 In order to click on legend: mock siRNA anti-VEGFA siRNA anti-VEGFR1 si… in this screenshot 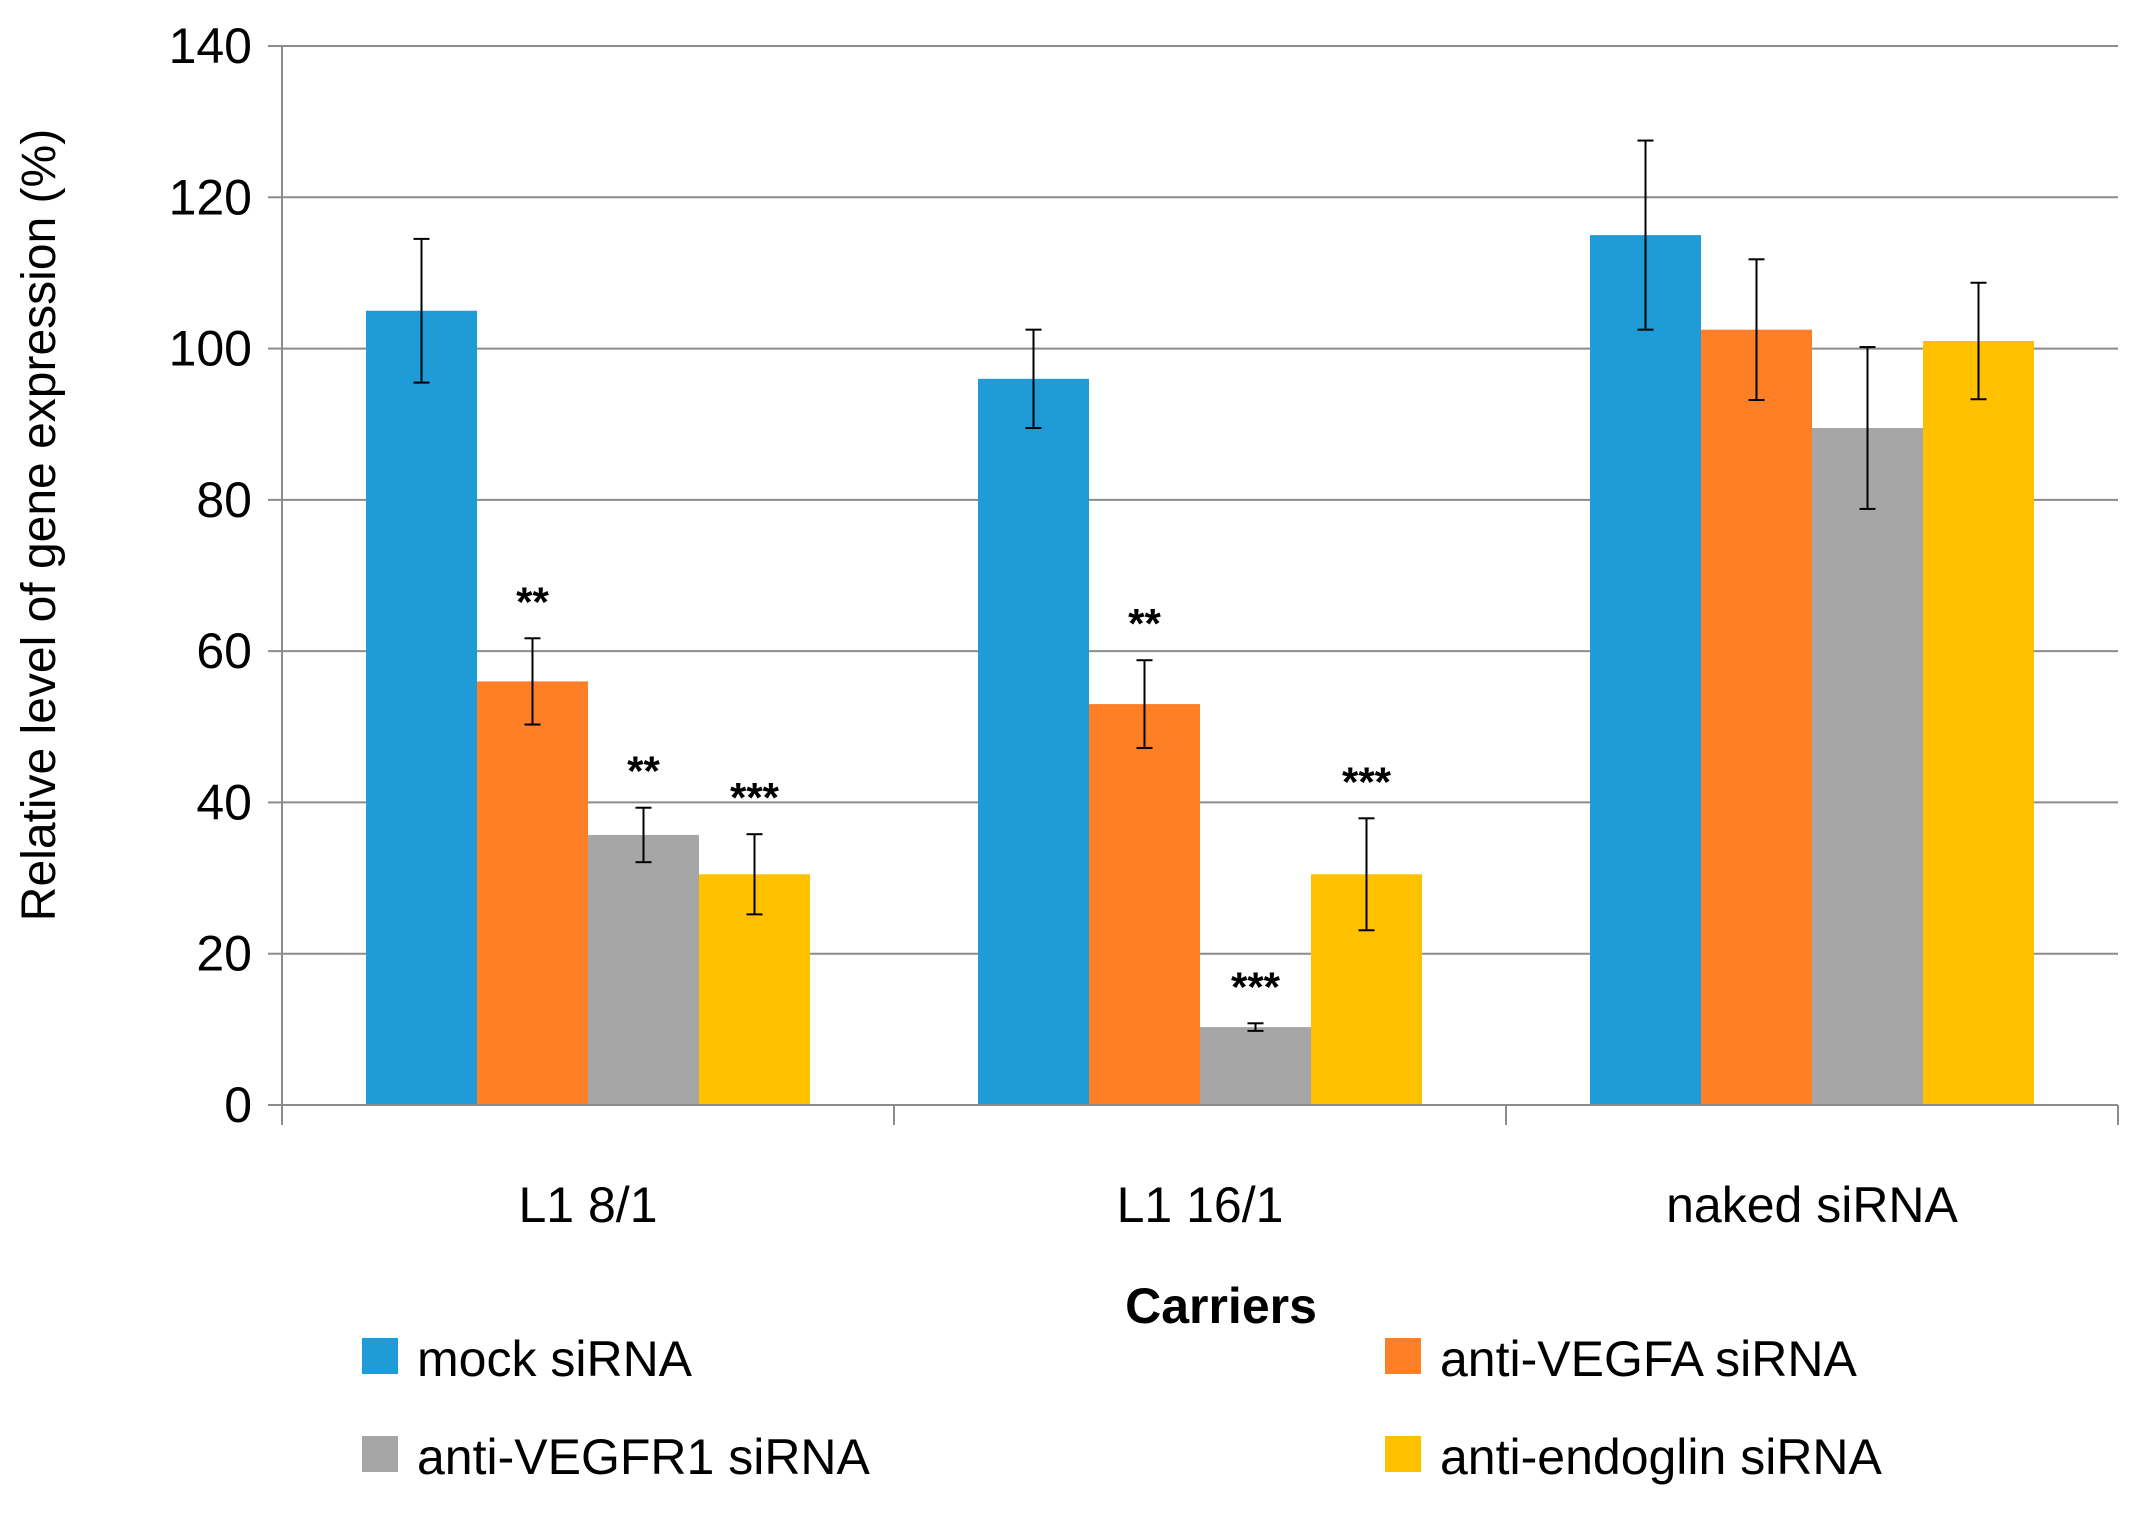, I will do `click(1122, 1408)`.